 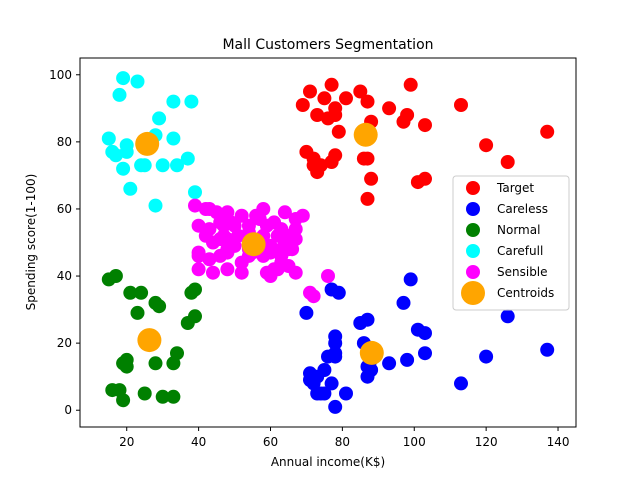 I want to click on legend-label-carefull: Carefull, so click(x=520, y=251).